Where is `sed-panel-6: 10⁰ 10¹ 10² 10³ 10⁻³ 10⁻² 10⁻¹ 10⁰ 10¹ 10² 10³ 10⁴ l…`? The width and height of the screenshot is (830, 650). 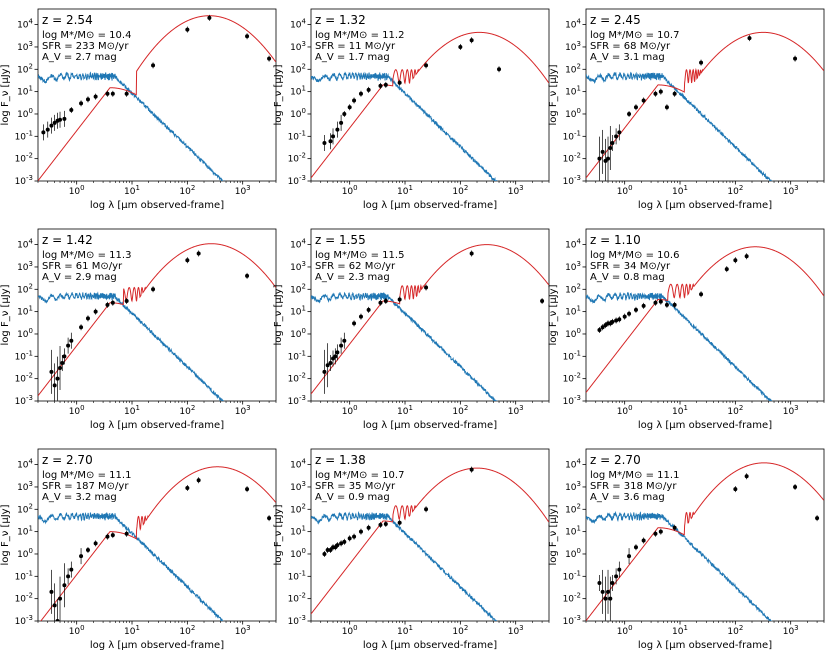 sed-panel-6: 10⁰ 10¹ 10² 10³ 10⁻³ 10⁻² 10⁻¹ 10⁰ 10¹ 10² 10³ 10⁴ l… is located at coordinates (686, 329).